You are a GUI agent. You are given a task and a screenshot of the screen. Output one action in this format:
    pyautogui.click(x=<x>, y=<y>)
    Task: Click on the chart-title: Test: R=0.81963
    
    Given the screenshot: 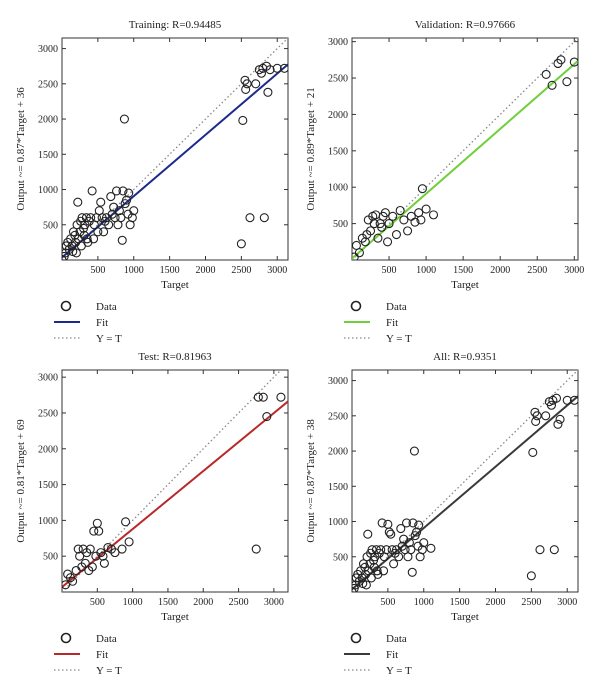 What is the action you would take?
    pyautogui.click(x=175, y=357)
    